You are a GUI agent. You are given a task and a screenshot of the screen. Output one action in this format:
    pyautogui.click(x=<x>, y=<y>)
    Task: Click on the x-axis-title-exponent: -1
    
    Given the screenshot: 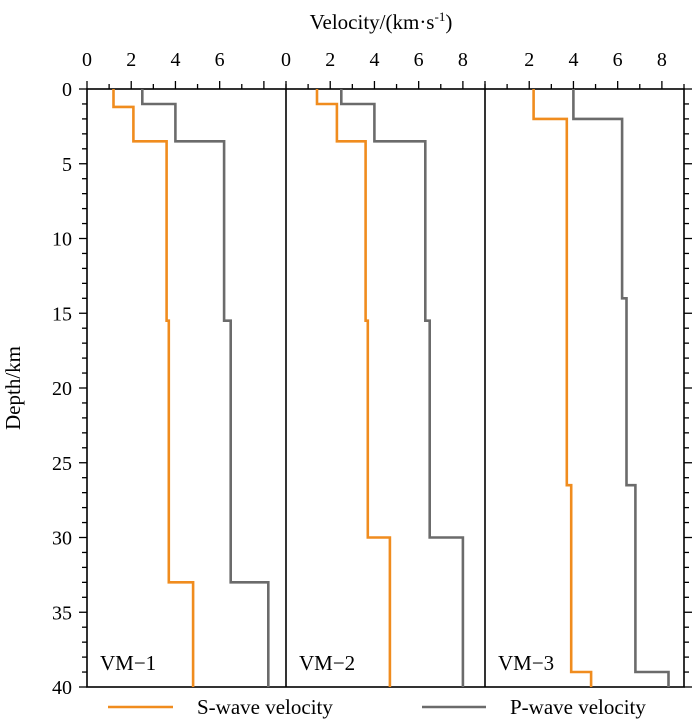 What is the action you would take?
    pyautogui.click(x=439, y=16)
    